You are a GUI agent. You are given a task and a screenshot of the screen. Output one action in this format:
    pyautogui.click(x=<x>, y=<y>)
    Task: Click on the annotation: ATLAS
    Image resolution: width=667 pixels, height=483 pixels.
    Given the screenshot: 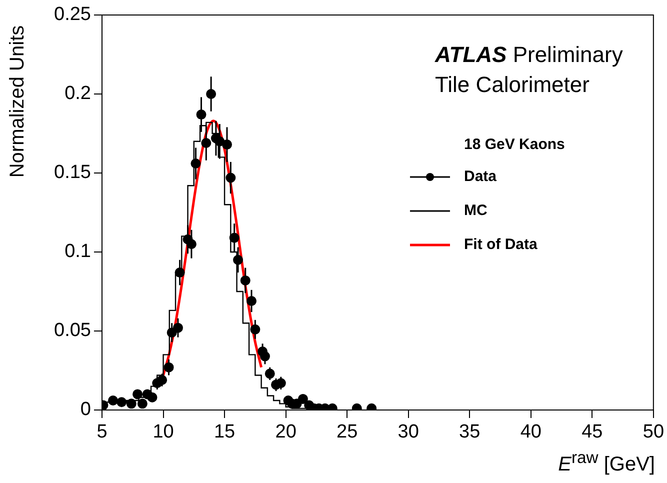 What is the action you would take?
    pyautogui.click(x=471, y=54)
    